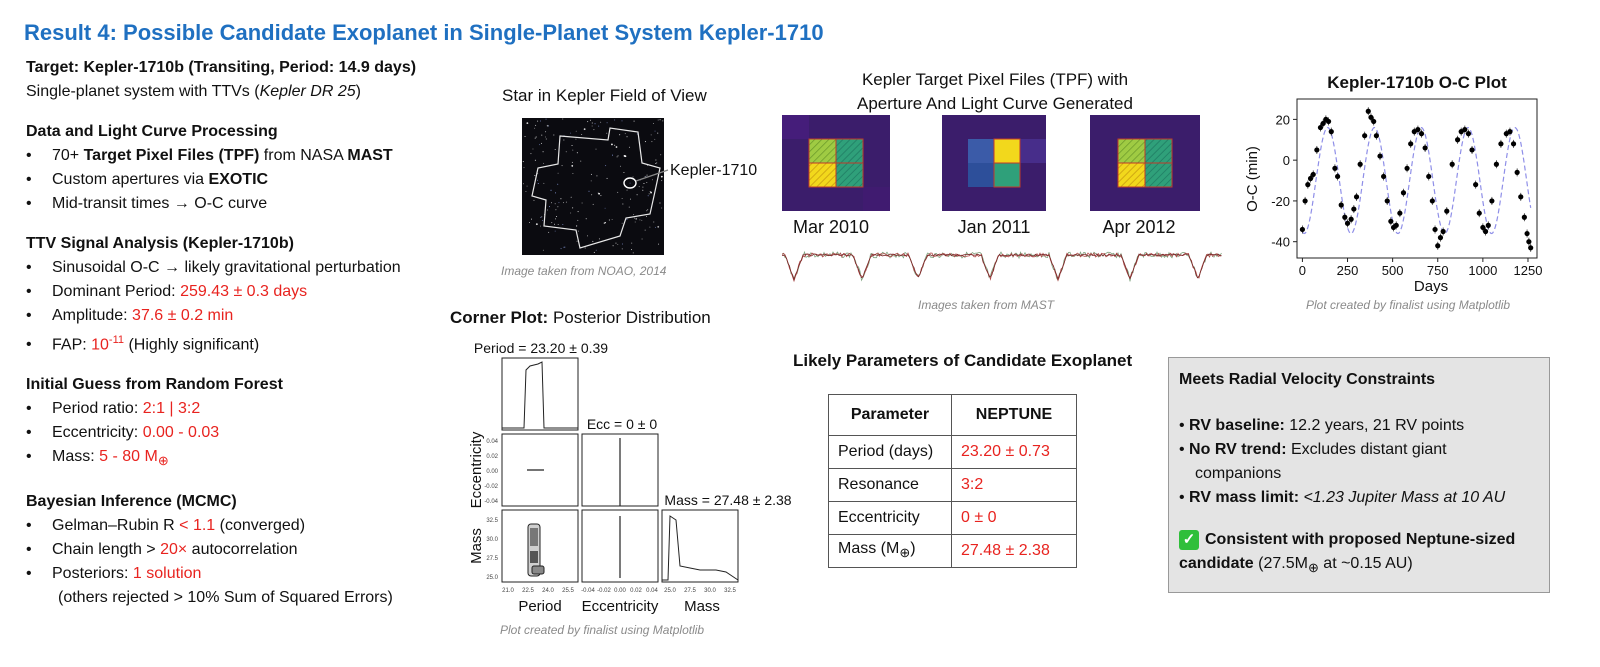 The width and height of the screenshot is (1600, 667). I want to click on tpf-images: Mar 2010 Jan 2011 Apr 2012, so click(1002, 199).